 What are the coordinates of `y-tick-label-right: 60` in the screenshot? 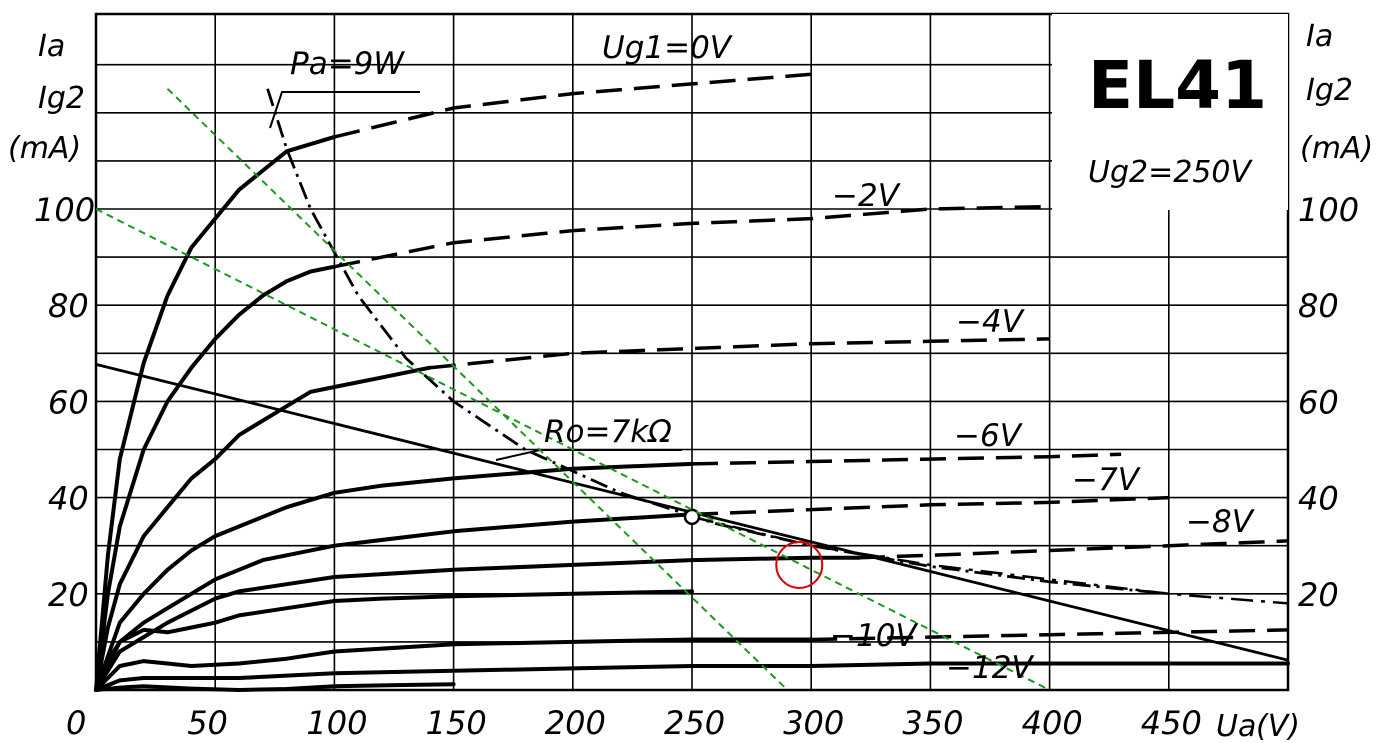 It's located at (1318, 402).